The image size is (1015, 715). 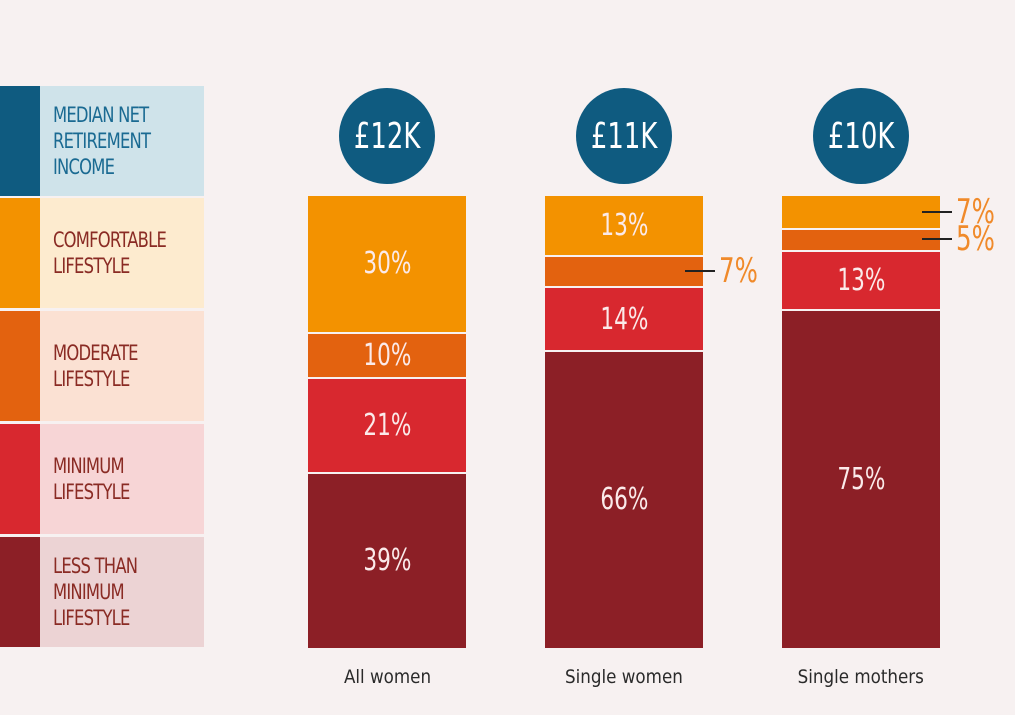 I want to click on bar-segment: 66%, so click(x=624, y=498).